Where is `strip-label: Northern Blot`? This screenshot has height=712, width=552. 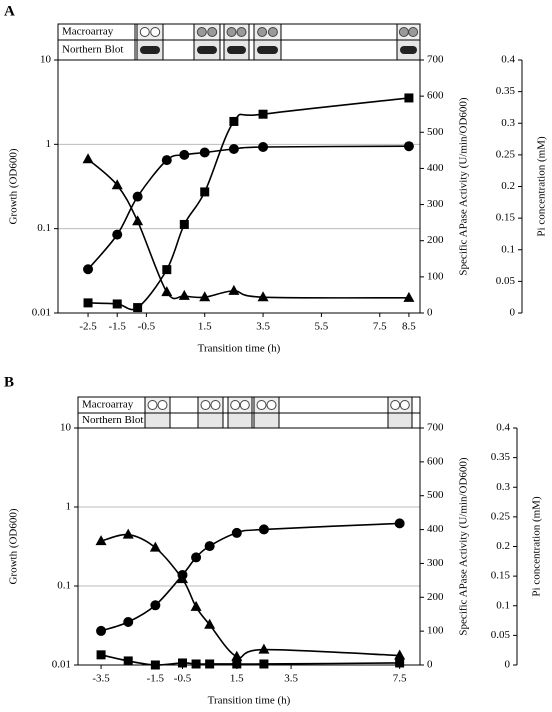 strip-label: Northern Blot is located at coordinates (112, 420).